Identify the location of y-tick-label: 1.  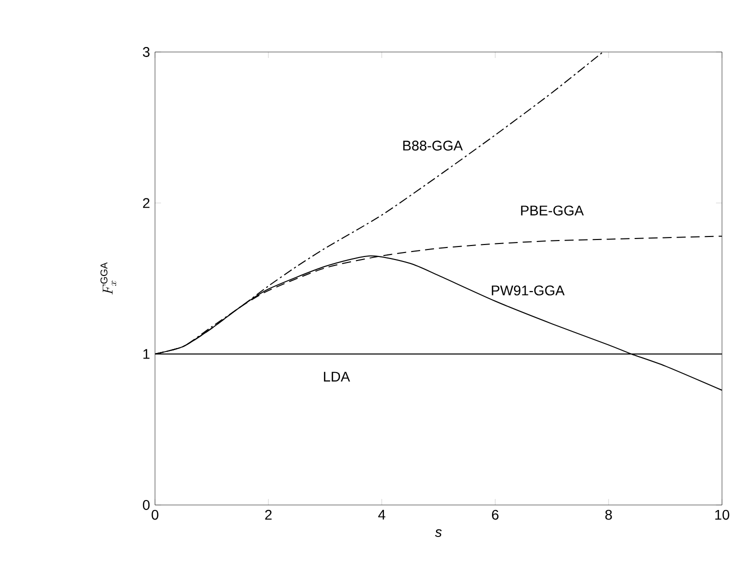
(146, 354).